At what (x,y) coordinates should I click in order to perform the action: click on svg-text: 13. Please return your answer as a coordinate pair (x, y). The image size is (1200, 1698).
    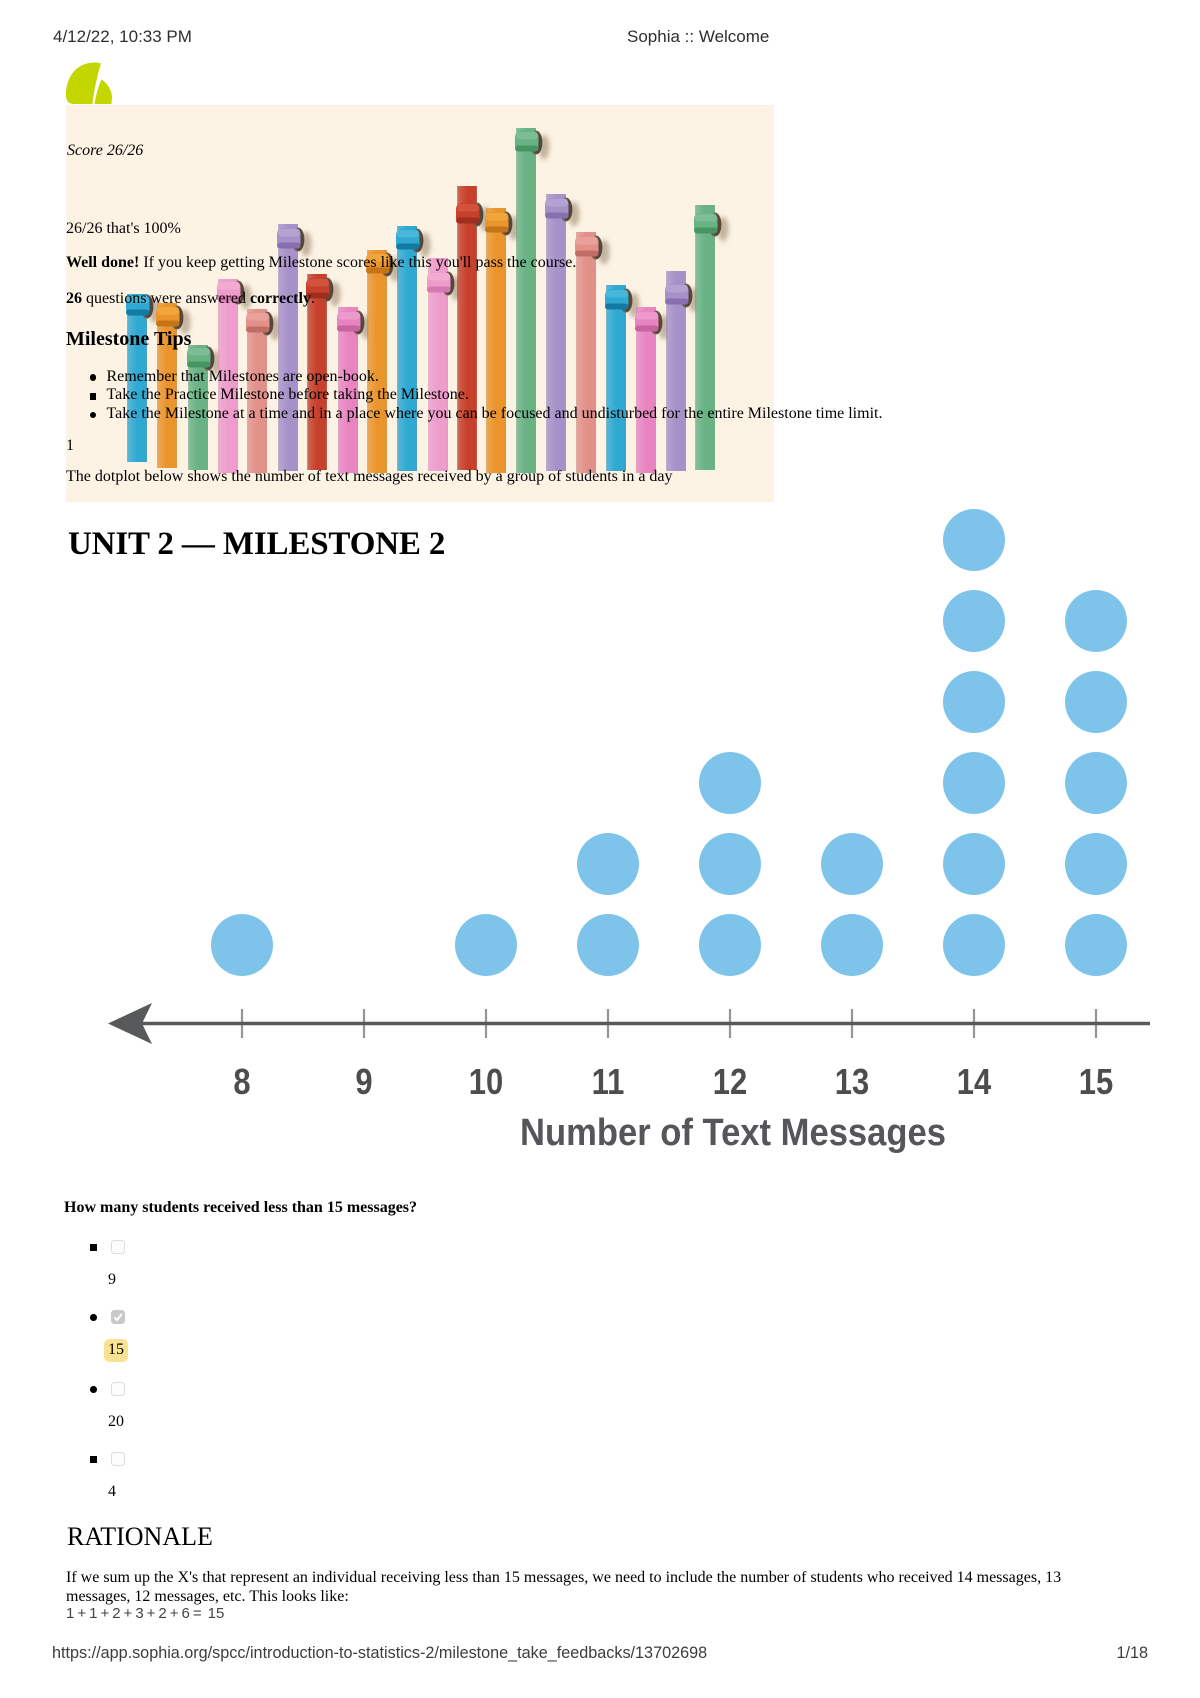
    Looking at the image, I should click on (852, 1083).